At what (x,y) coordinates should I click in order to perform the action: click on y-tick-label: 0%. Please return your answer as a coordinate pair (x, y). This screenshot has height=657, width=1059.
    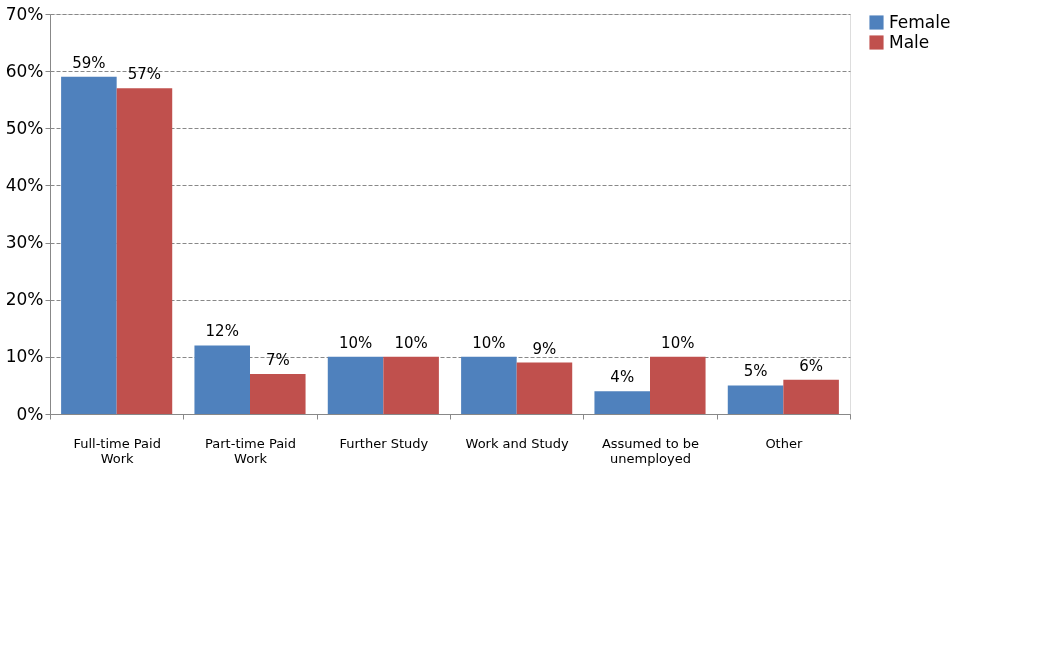
    Looking at the image, I should click on (30, 413).